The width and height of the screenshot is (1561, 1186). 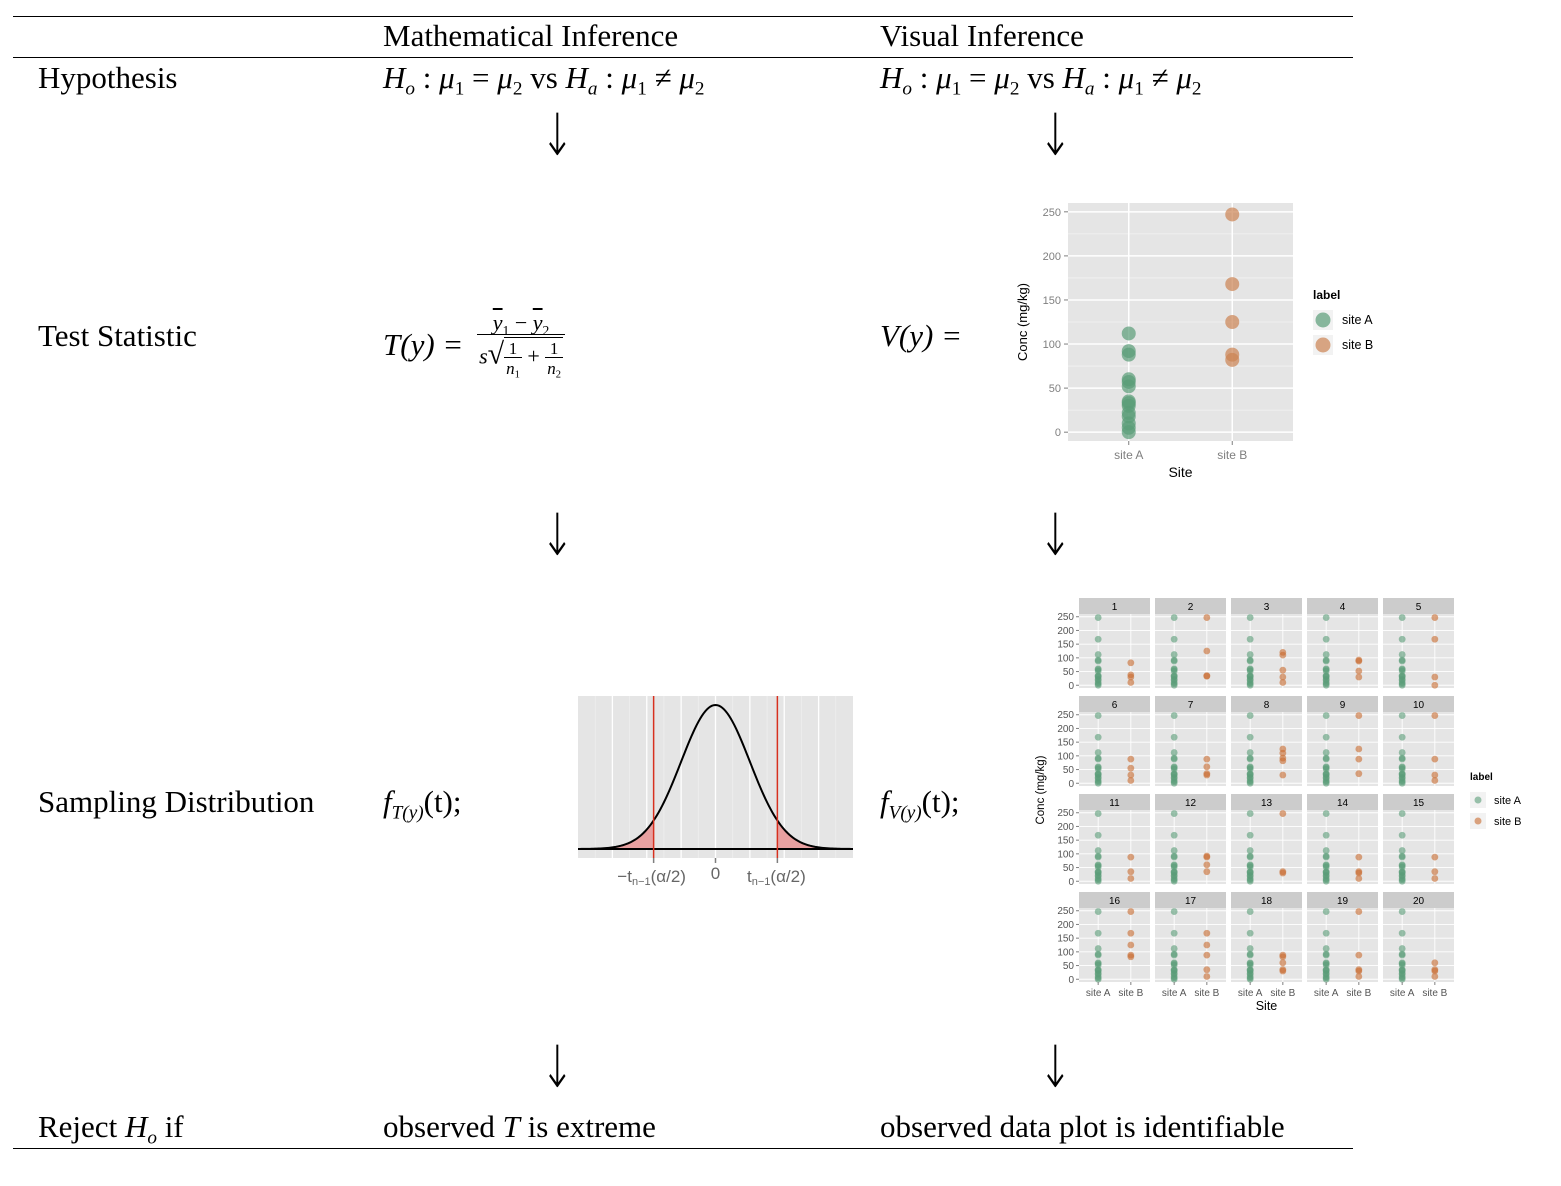 What do you see at coordinates (1071, 980) in the screenshot?
I see `y-tick-label: 0` at bounding box center [1071, 980].